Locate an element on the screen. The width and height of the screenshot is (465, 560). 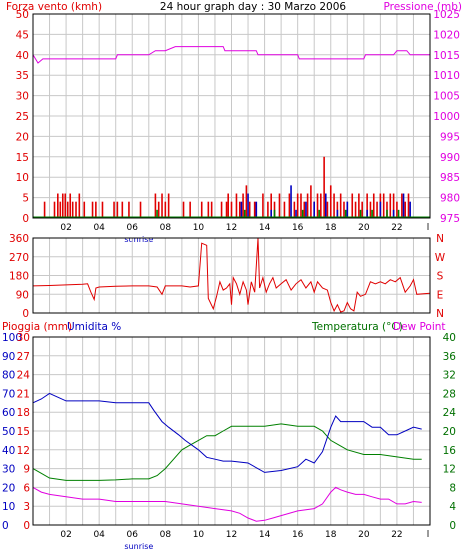
humidity-ytick-80: 80 is located at coordinates (8, 376).